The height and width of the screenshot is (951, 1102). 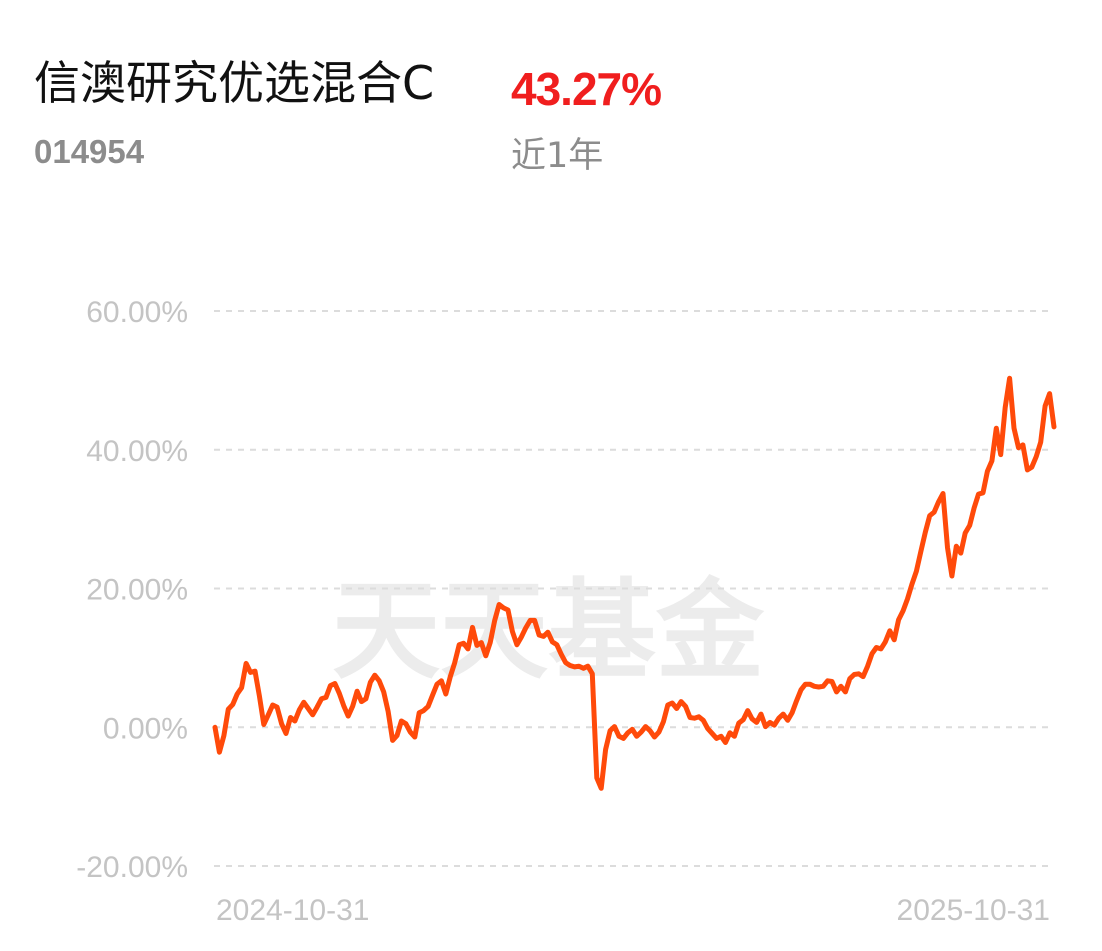 What do you see at coordinates (633, 910) in the screenshot?
I see `x-axis-ticks: 2024-10-31 2025-10-31` at bounding box center [633, 910].